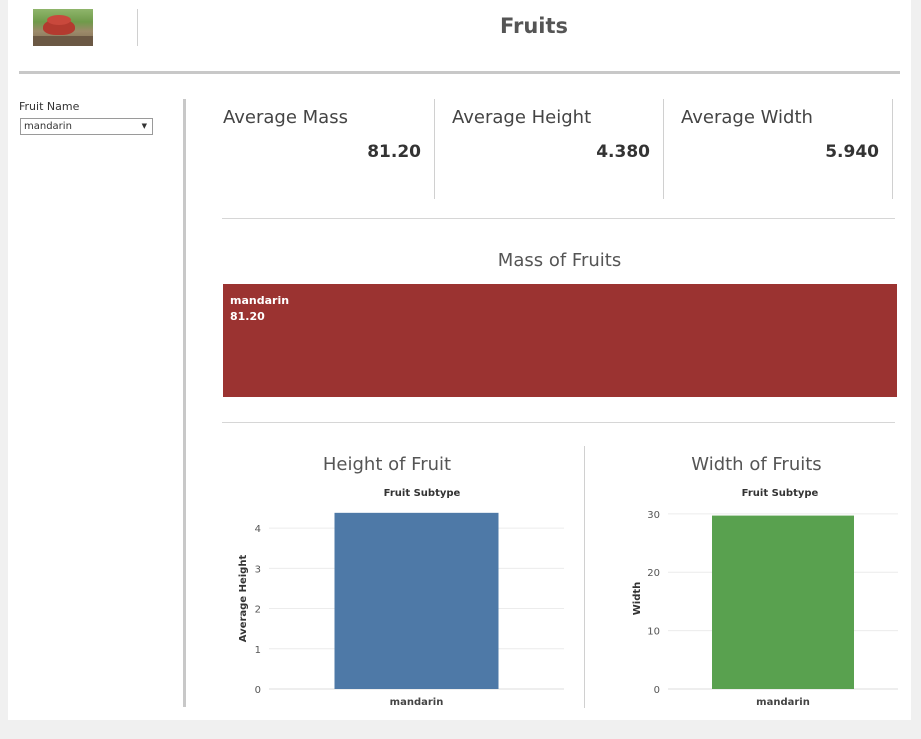  I want to click on kpi-average-width: Average Width 5.940, so click(788, 149).